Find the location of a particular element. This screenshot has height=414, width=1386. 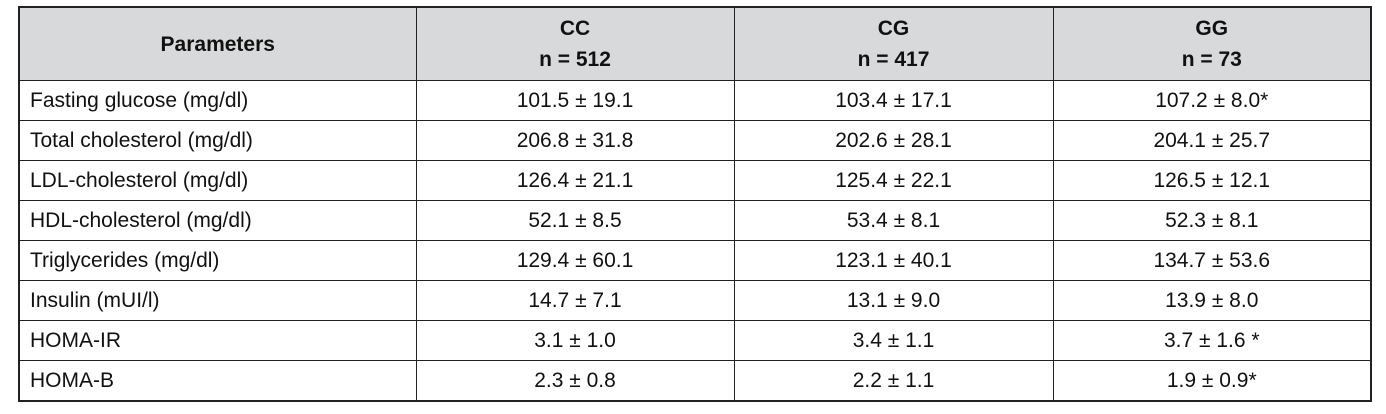

value-cell: 126.4 ± 21.1 is located at coordinates (575, 180).